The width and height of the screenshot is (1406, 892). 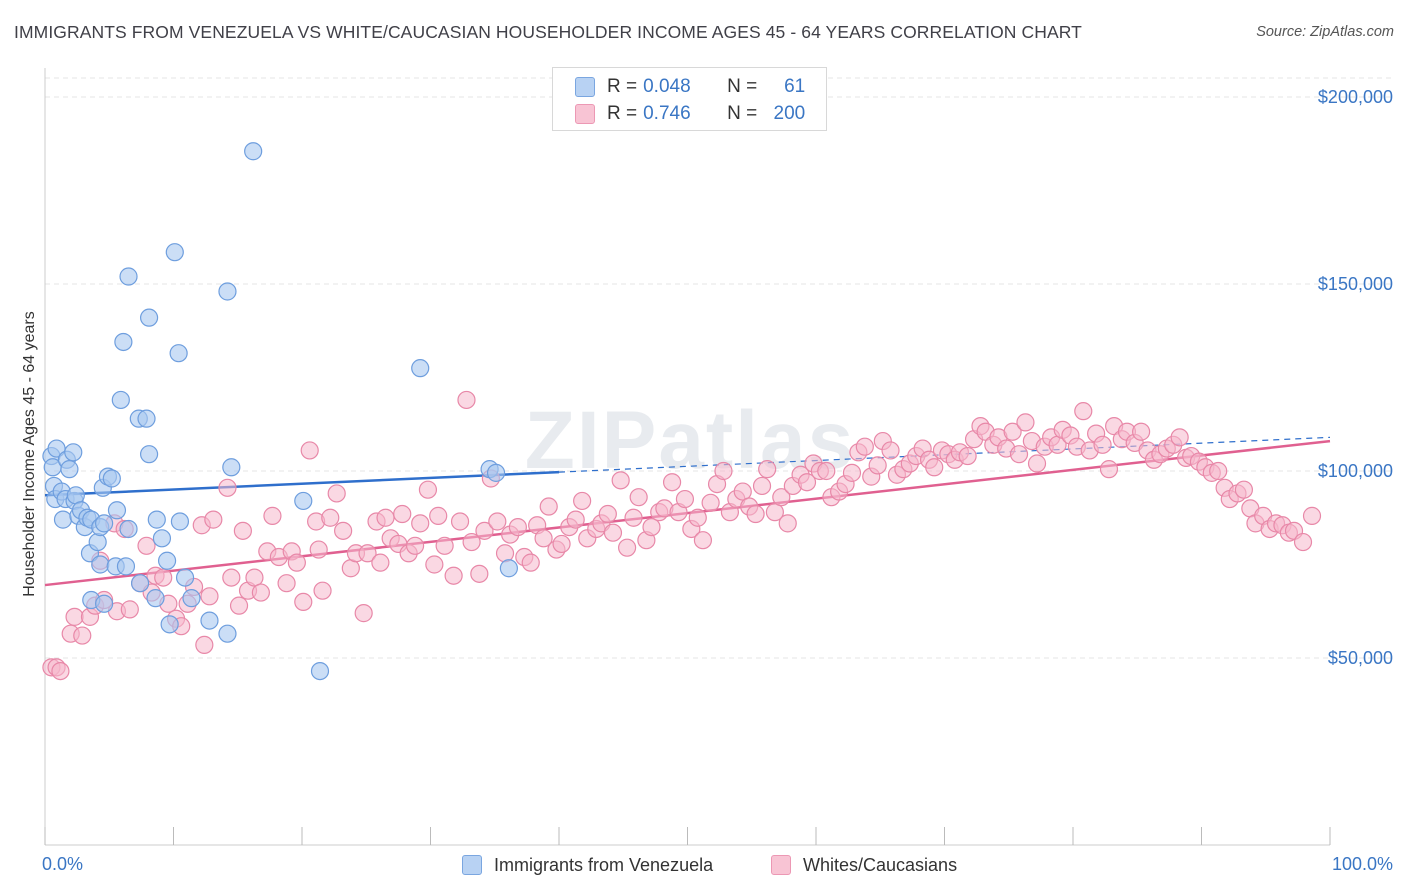 I want to click on bottom-legend-swatch-pink, so click(x=781, y=865).